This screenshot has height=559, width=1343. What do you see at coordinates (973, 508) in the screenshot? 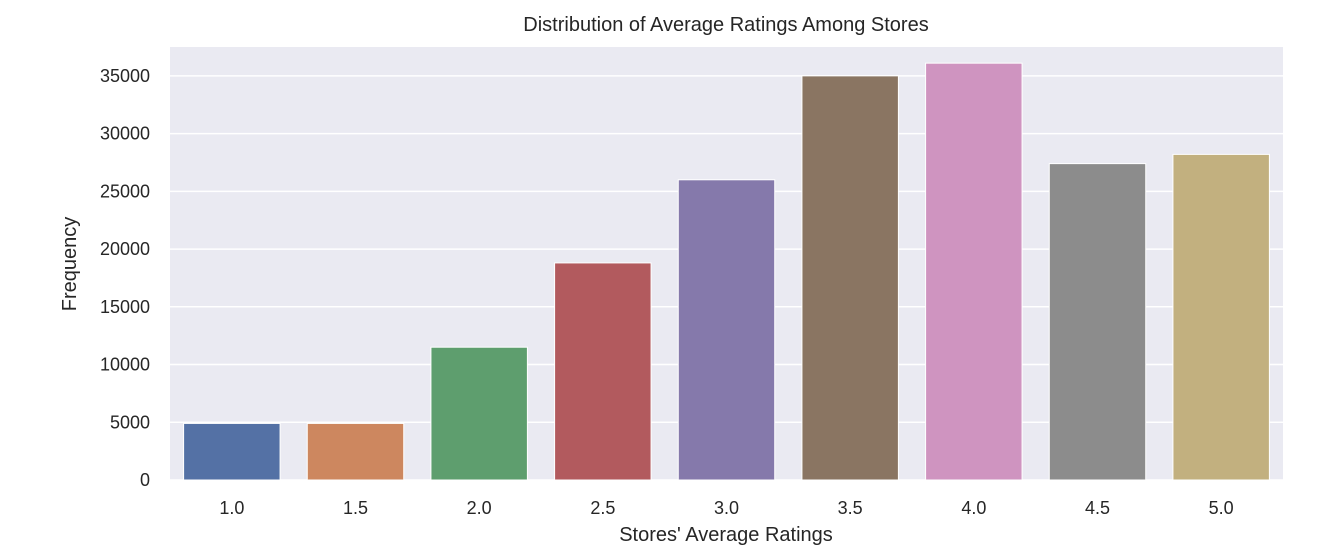
I see `x-tick-label: 4.0` at bounding box center [973, 508].